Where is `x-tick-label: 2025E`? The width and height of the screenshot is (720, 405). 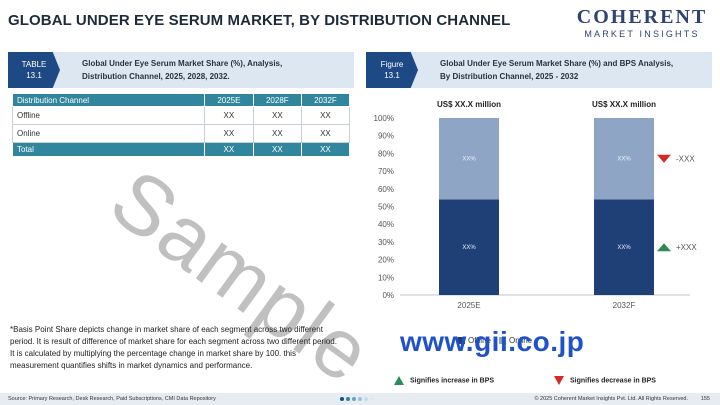
x-tick-label: 2025E is located at coordinates (468, 305).